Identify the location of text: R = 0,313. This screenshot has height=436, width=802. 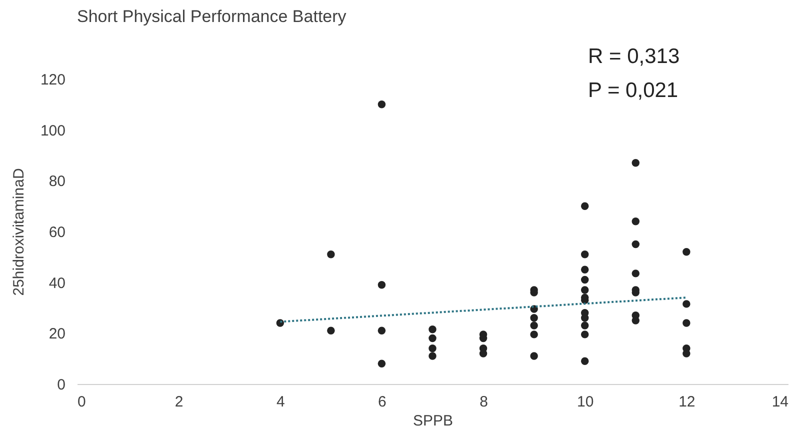
(634, 56).